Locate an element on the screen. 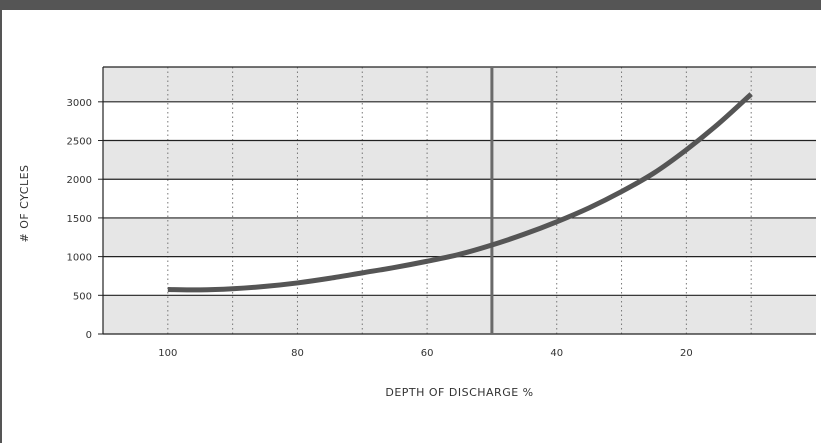 This screenshot has width=821, height=443. y-tick-label: 500 is located at coordinates (82, 296).